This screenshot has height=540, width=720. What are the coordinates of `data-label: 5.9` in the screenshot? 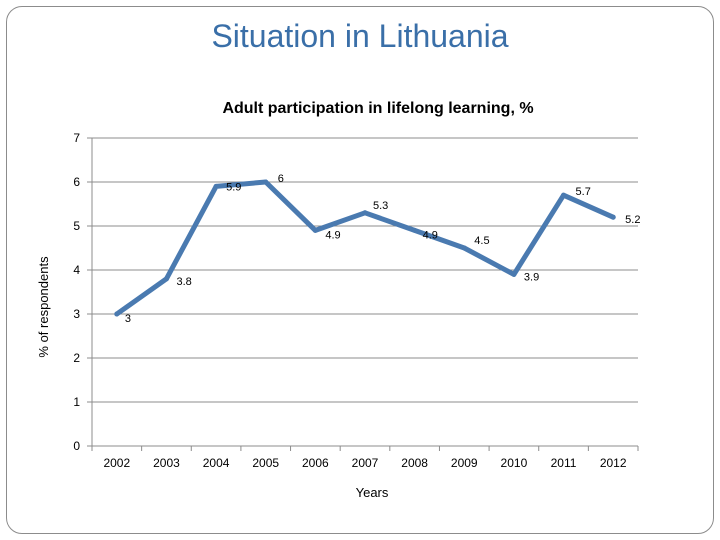 It's located at (233, 187).